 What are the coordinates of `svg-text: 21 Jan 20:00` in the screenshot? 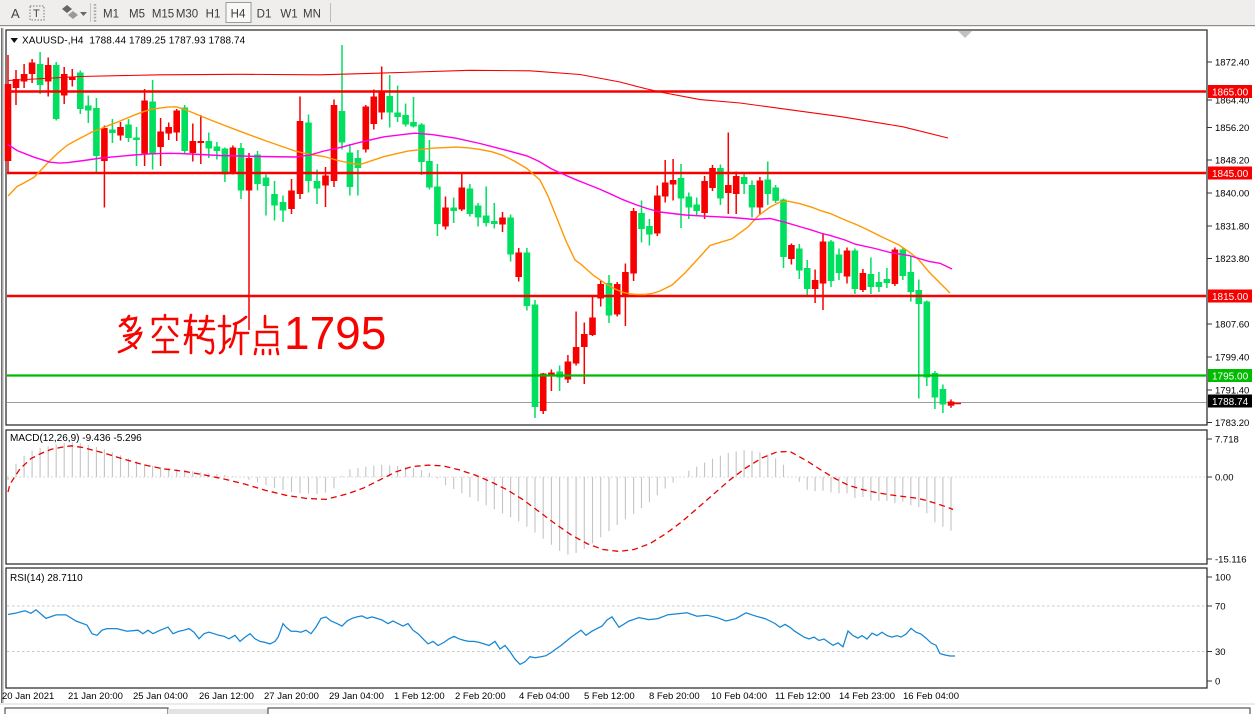 It's located at (95, 696).